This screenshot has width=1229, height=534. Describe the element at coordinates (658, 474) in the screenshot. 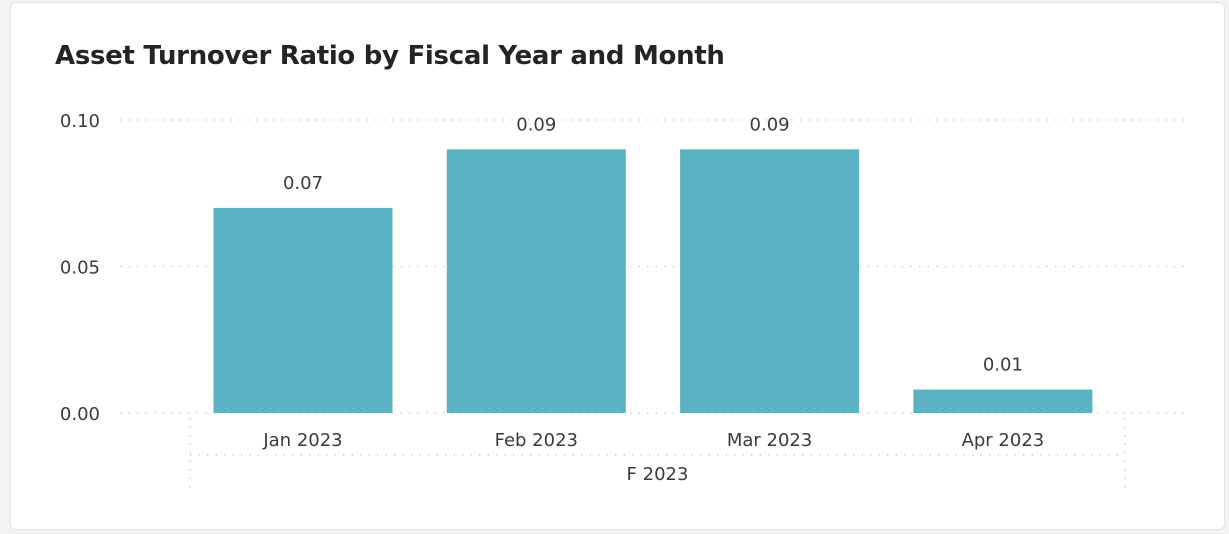

I see `x-group-label: F 2023` at that location.